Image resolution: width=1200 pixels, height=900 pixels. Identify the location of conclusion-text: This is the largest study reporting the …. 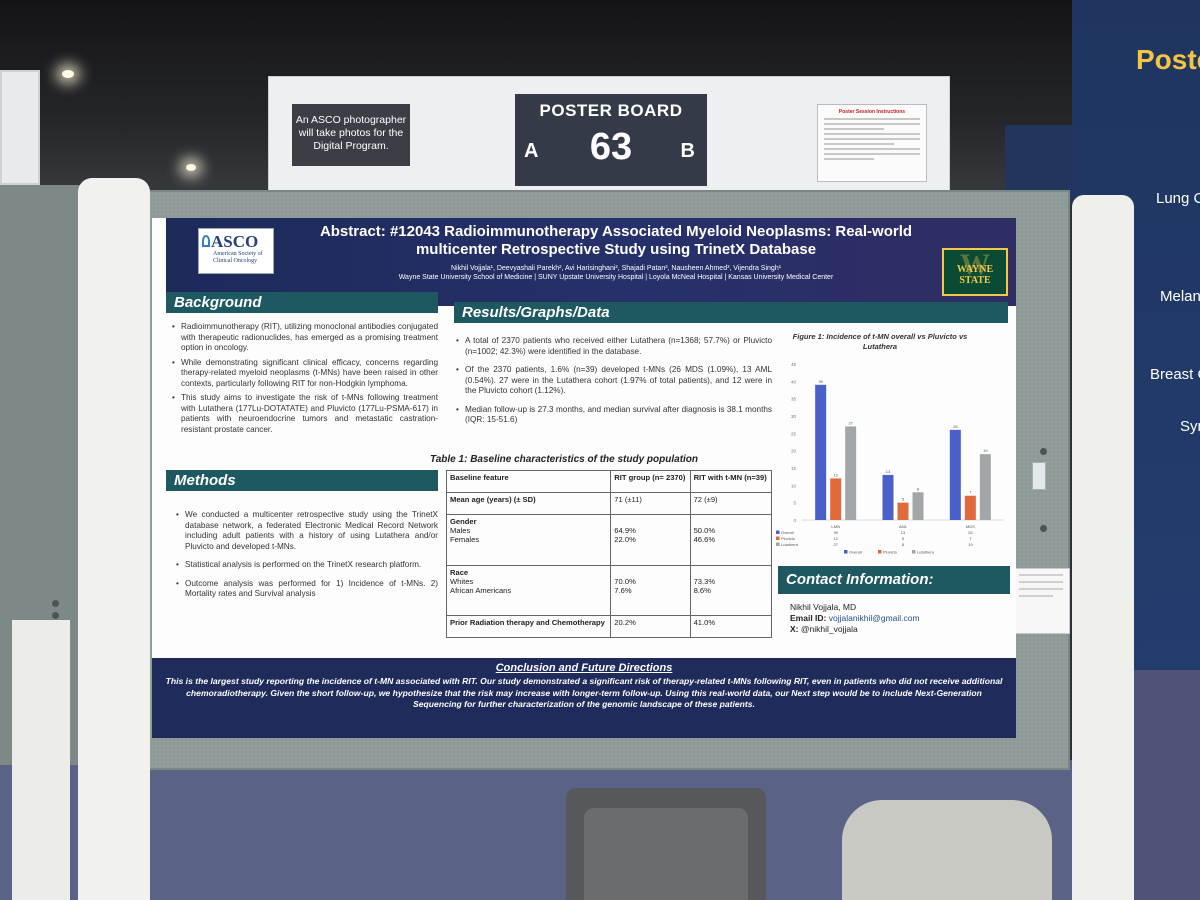
(584, 692).